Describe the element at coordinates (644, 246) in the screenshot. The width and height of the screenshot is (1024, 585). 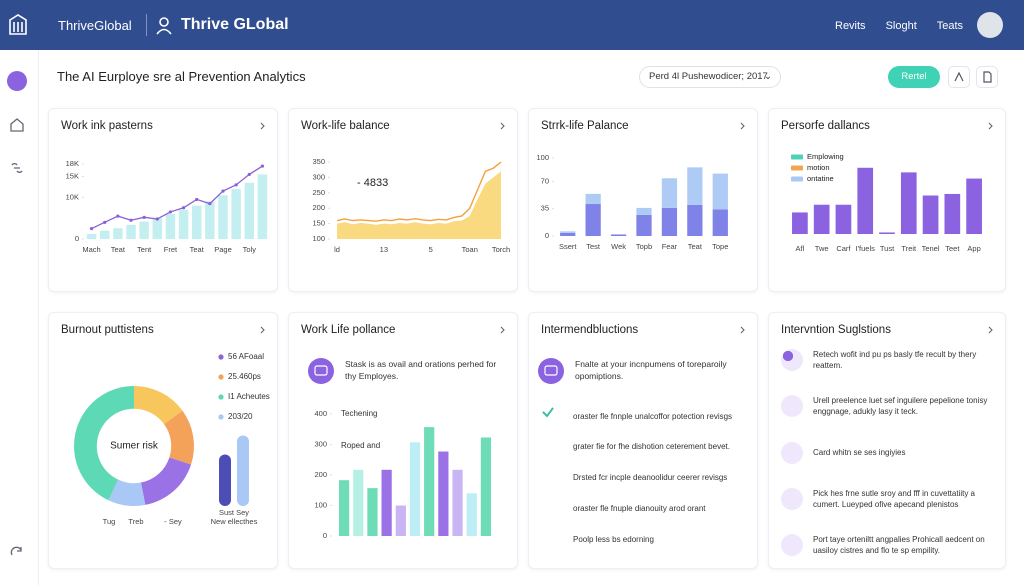
I see `x-tick-label: Topb` at that location.